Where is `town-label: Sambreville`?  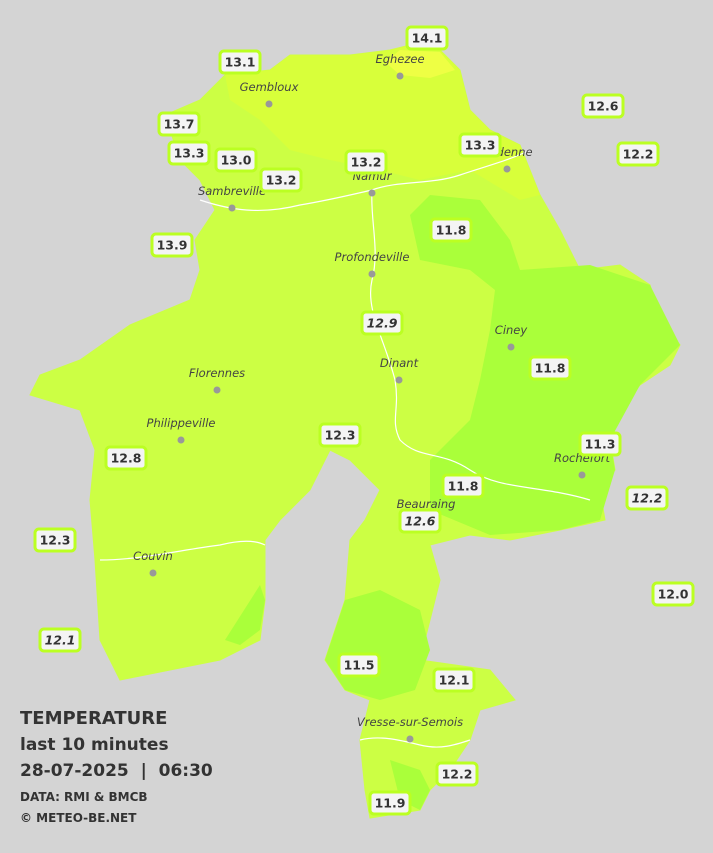 town-label: Sambreville is located at coordinates (232, 191).